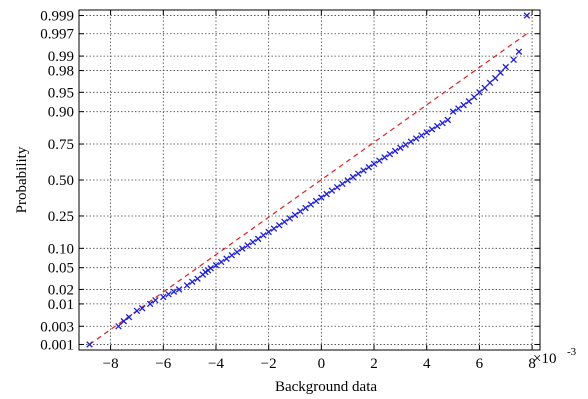  I want to click on x-tick-label: 8, so click(532, 364).